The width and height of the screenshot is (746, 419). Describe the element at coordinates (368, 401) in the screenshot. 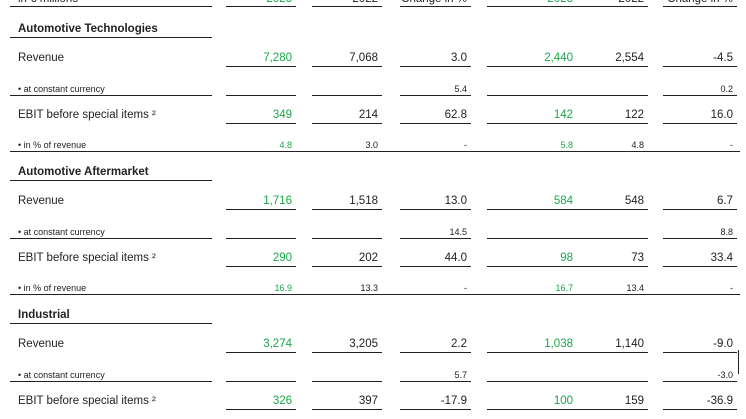

I see `table-cell: 397` at that location.